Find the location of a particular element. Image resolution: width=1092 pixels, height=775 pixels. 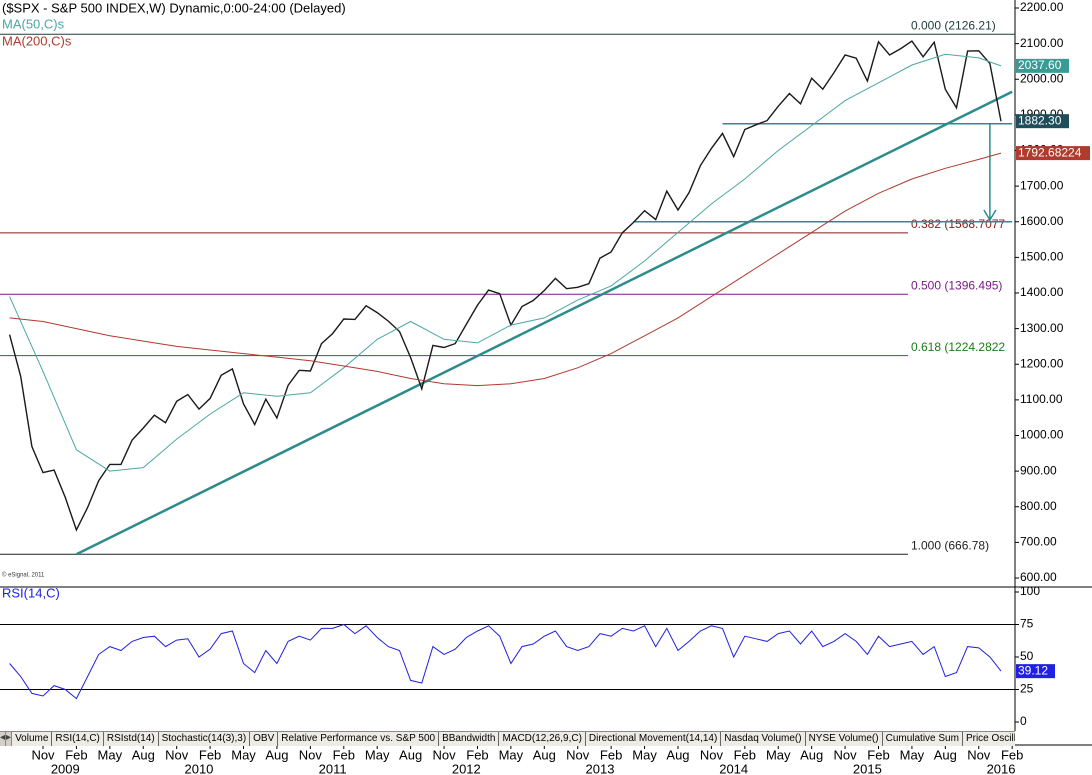

year-label: 2013 is located at coordinates (600, 768).